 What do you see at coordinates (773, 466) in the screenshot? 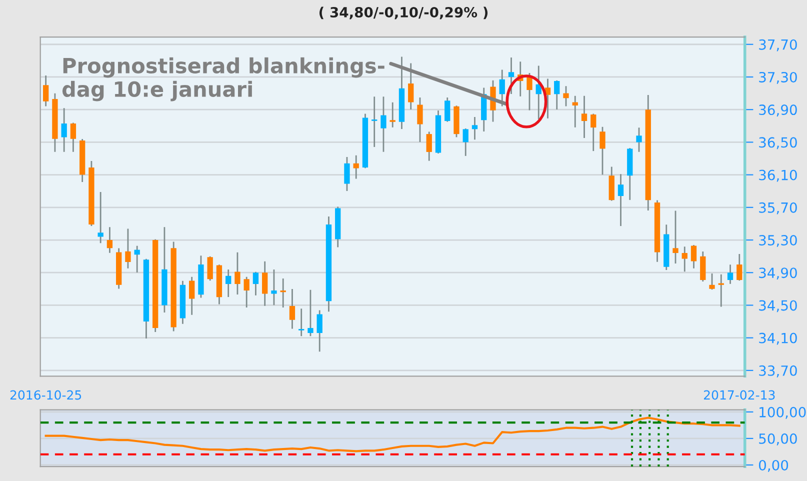
I see `y-tick-label: 0,00` at bounding box center [773, 466].